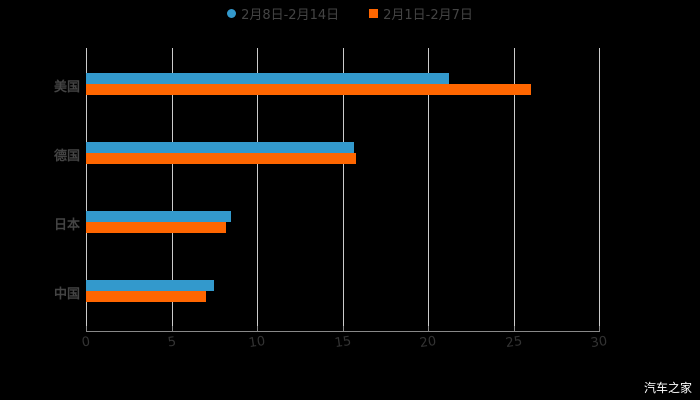 This screenshot has width=700, height=400. I want to click on x-tick-label: 20, so click(428, 342).